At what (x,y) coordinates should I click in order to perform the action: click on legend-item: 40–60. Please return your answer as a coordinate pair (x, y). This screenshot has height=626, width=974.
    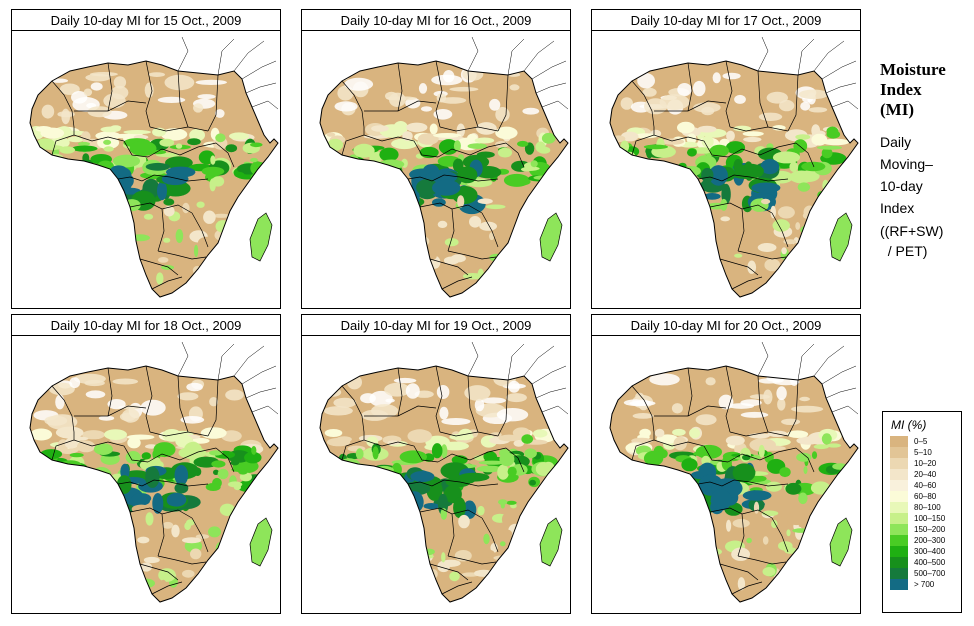
    Looking at the image, I should click on (925, 485).